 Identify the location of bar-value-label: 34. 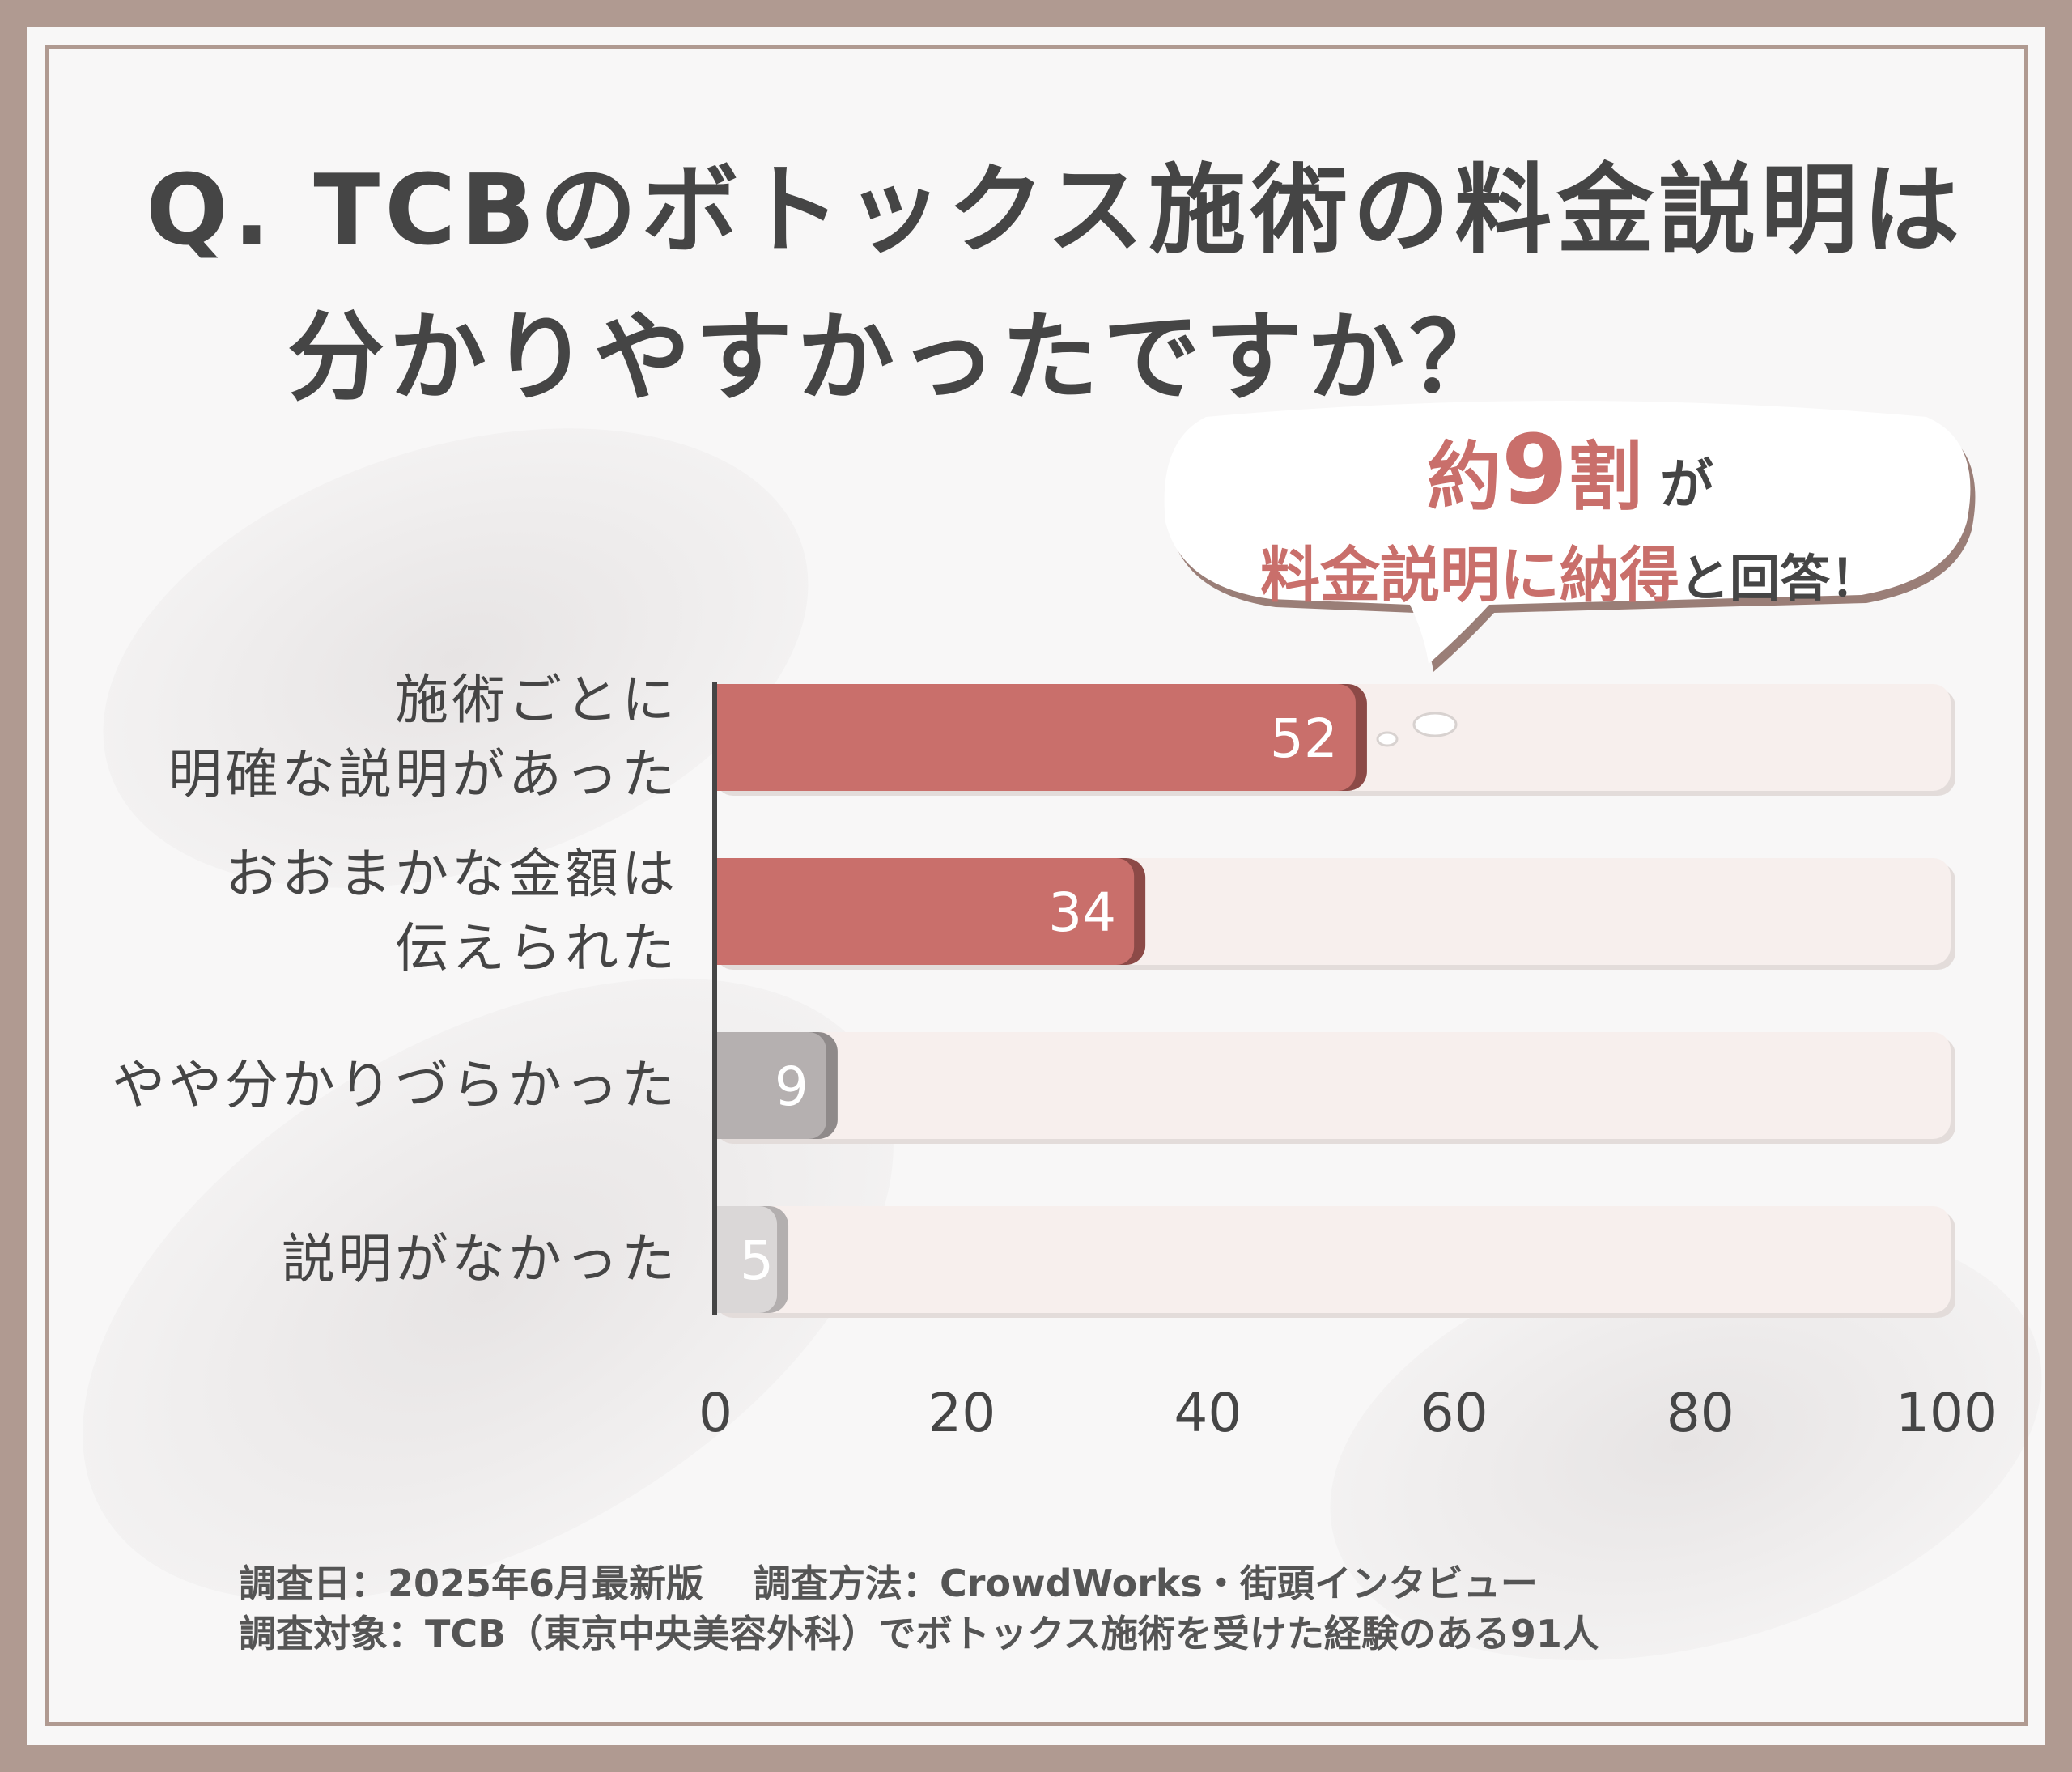
(1082, 913).